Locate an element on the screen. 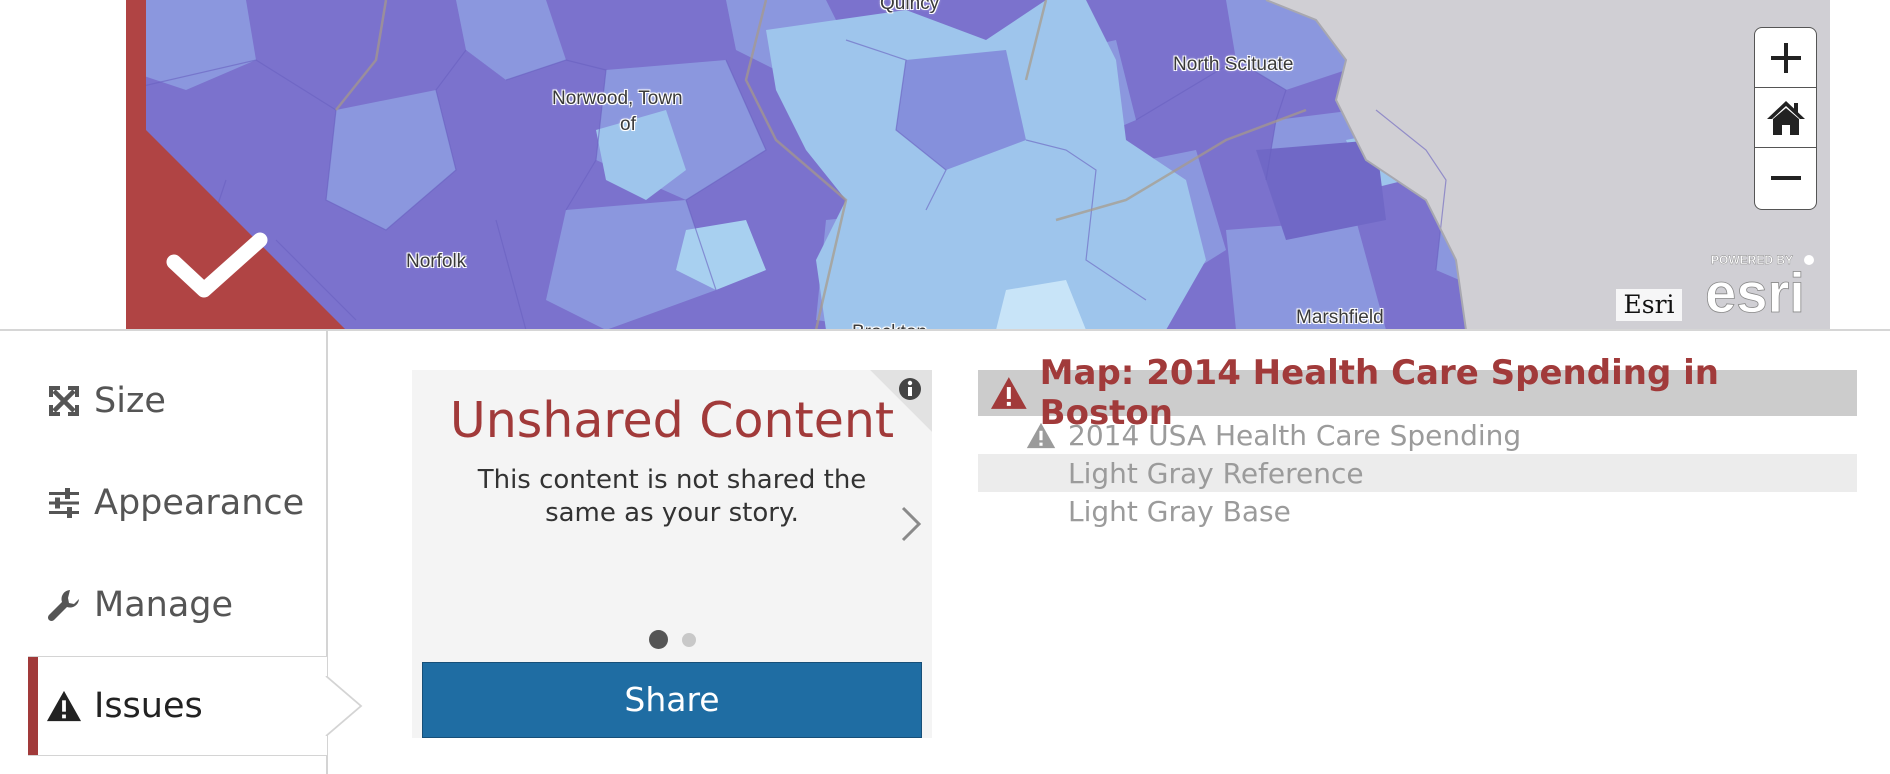 The width and height of the screenshot is (1890, 774). sidebar-item-appearance-label: Appearance is located at coordinates (199, 503).